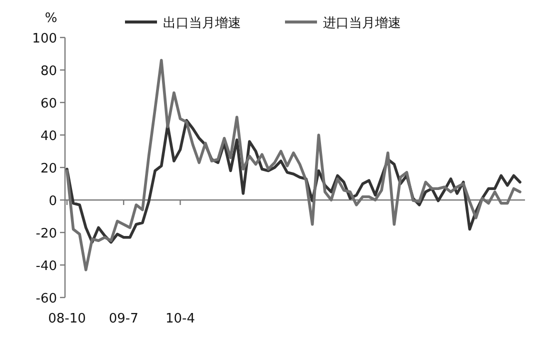 Image resolution: width=550 pixels, height=340 pixels. I want to click on legend-label: 出口当月增速, so click(202, 23).